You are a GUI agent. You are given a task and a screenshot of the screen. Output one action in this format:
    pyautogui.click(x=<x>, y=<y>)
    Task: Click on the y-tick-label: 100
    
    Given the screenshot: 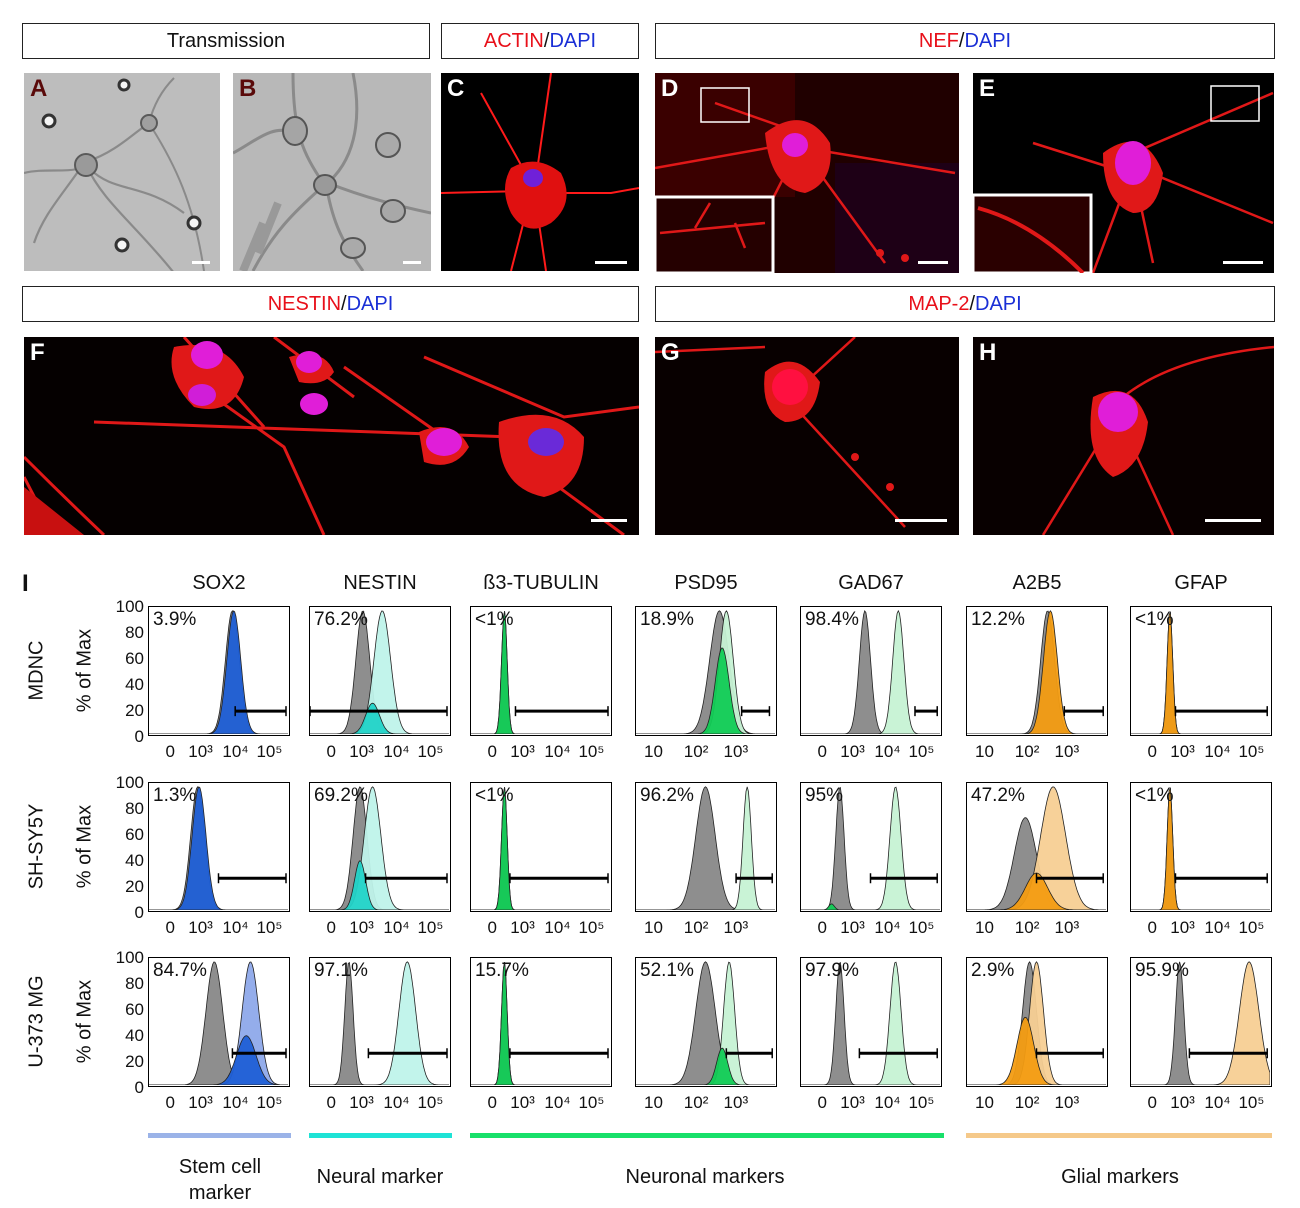 What is the action you would take?
    pyautogui.click(x=129, y=606)
    